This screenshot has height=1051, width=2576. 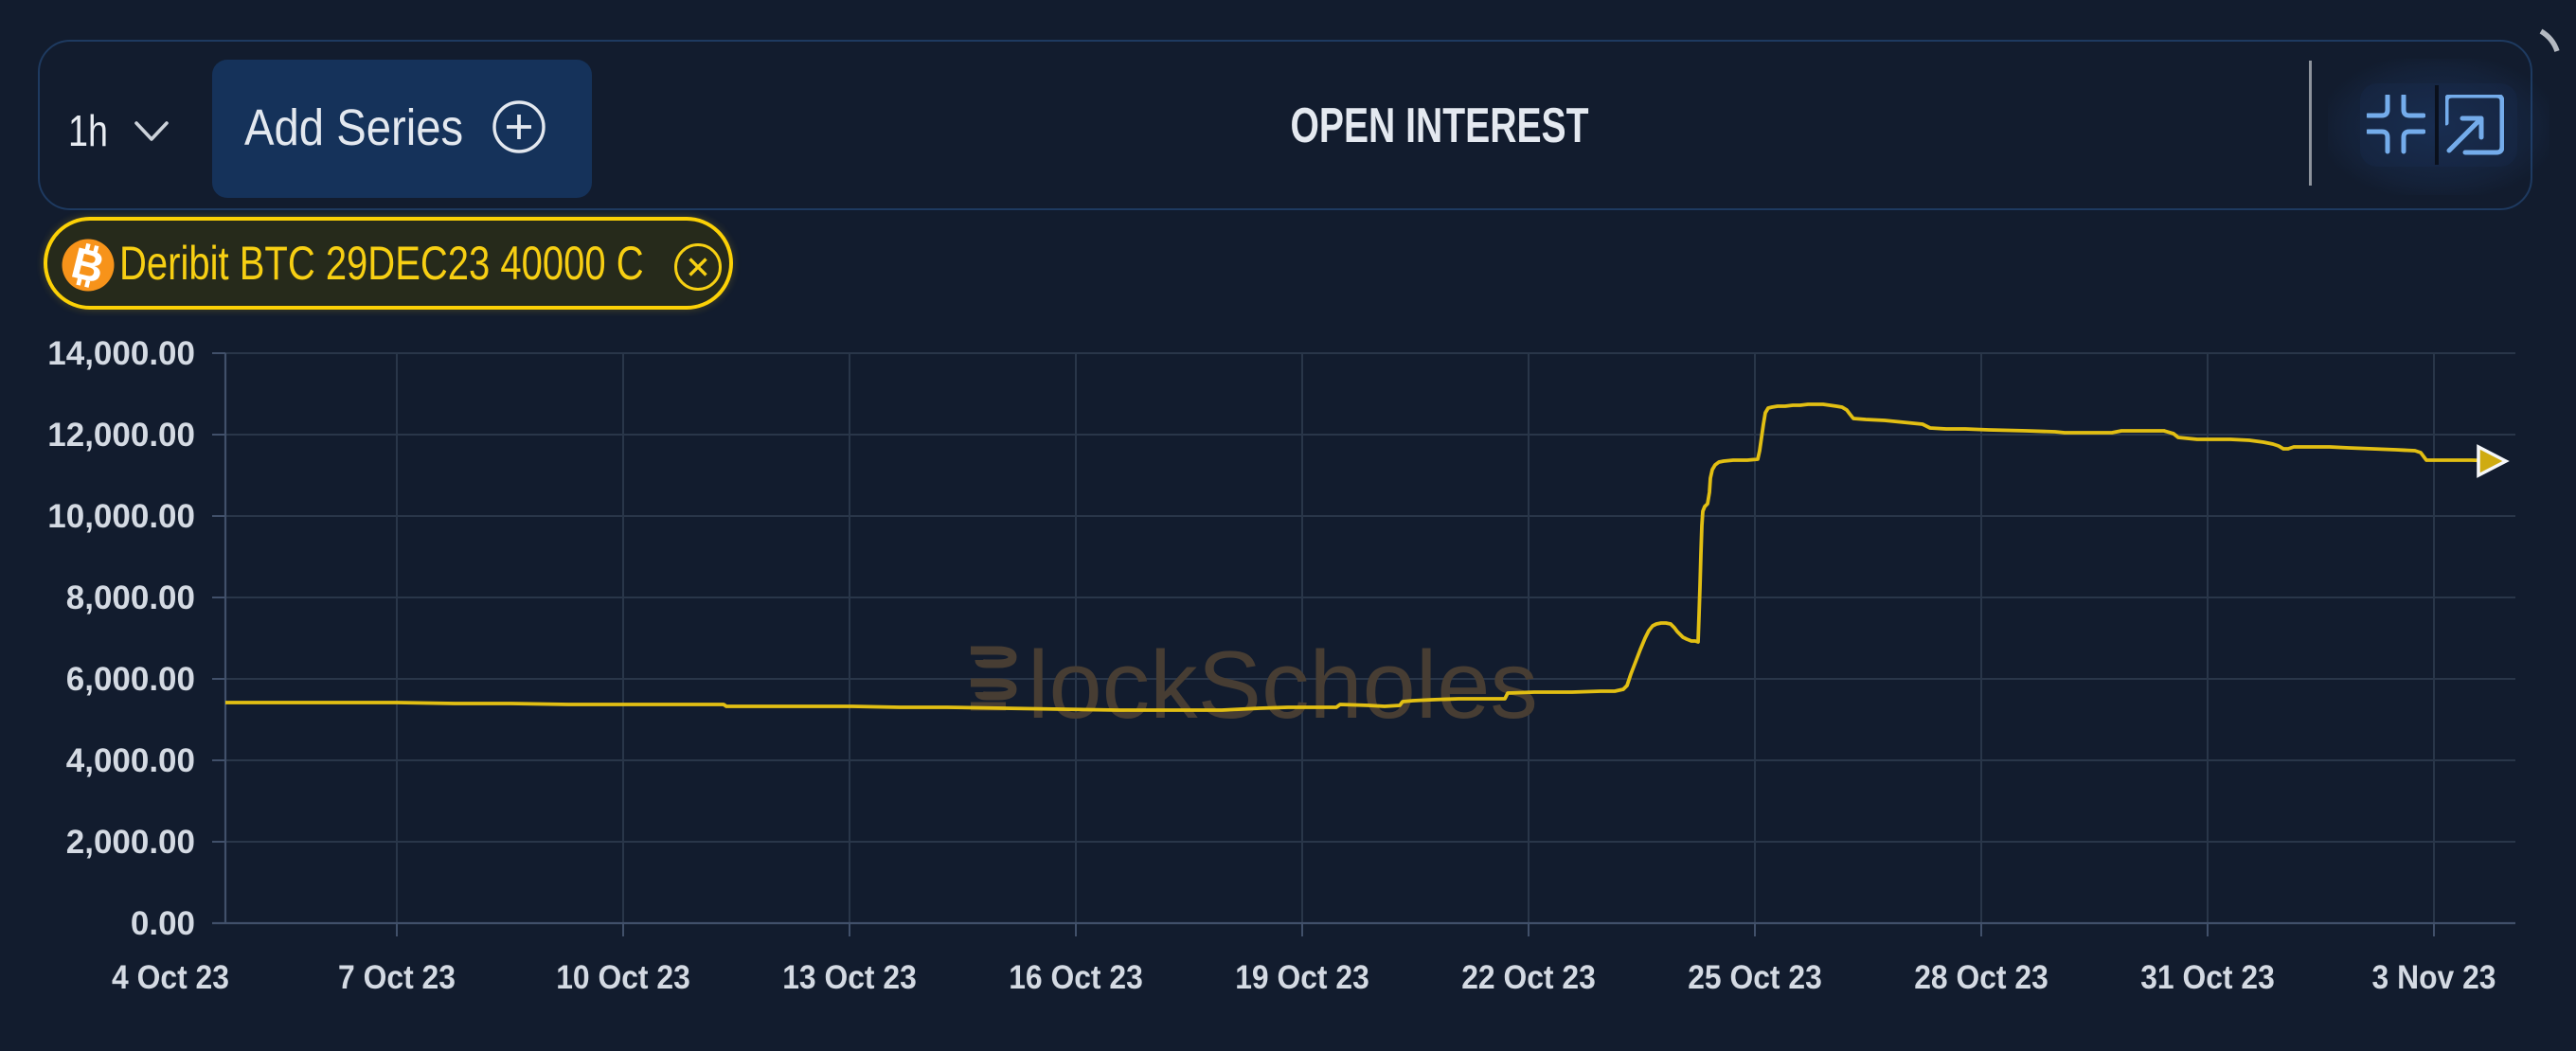 I want to click on svg-text: 4,000.00, so click(x=130, y=760).